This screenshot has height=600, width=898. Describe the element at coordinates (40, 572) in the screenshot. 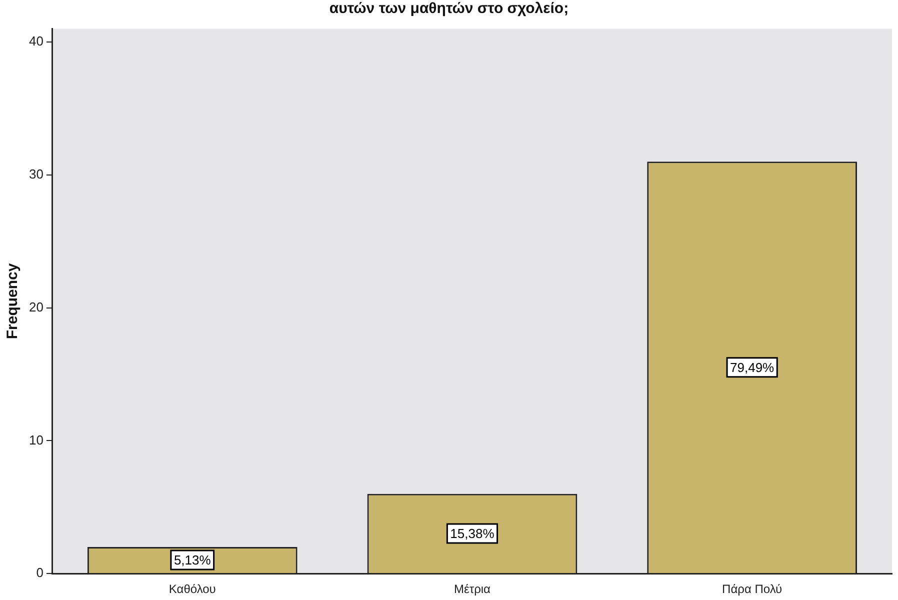

I see `y-tick-label: 0` at that location.